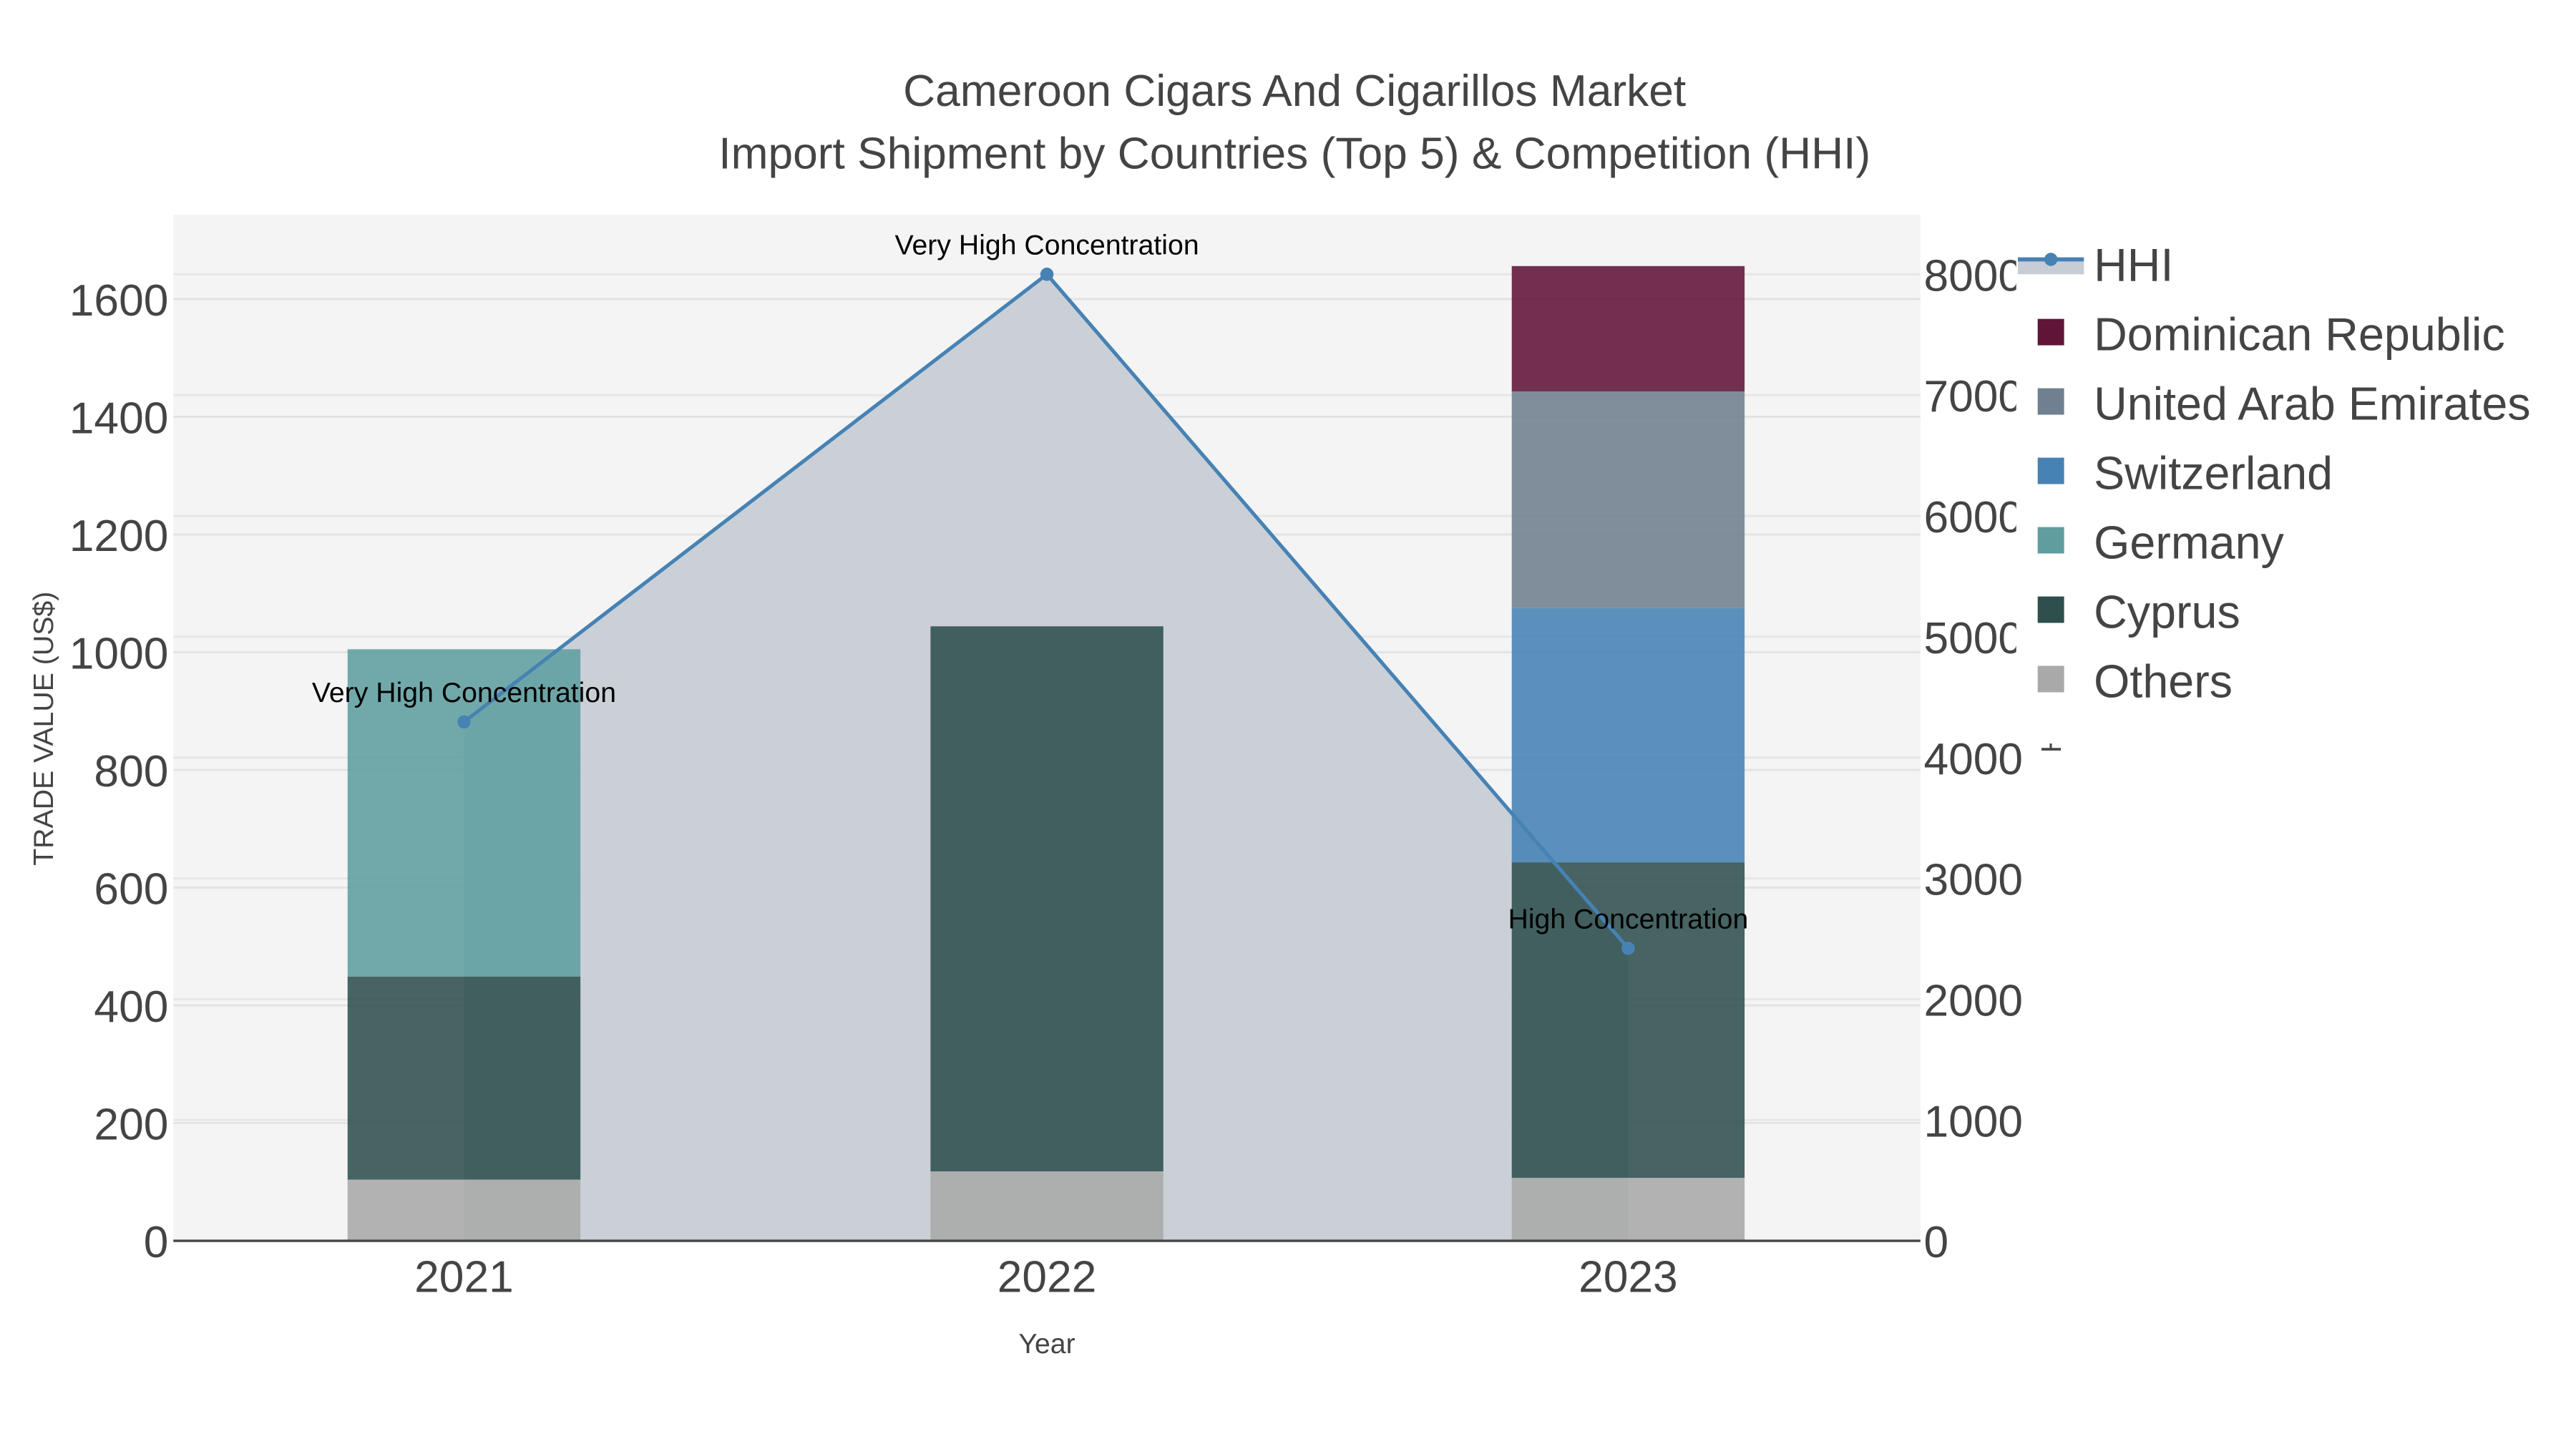 Image resolution: width=2576 pixels, height=1449 pixels. What do you see at coordinates (1294, 91) in the screenshot?
I see `chart-title: Cameroon Cigars And Cigarillos Market` at bounding box center [1294, 91].